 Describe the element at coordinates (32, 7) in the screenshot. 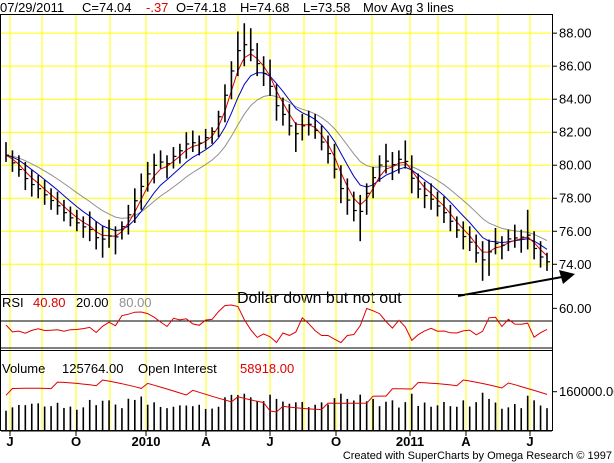

I see `header-date: 07/29/2011` at that location.